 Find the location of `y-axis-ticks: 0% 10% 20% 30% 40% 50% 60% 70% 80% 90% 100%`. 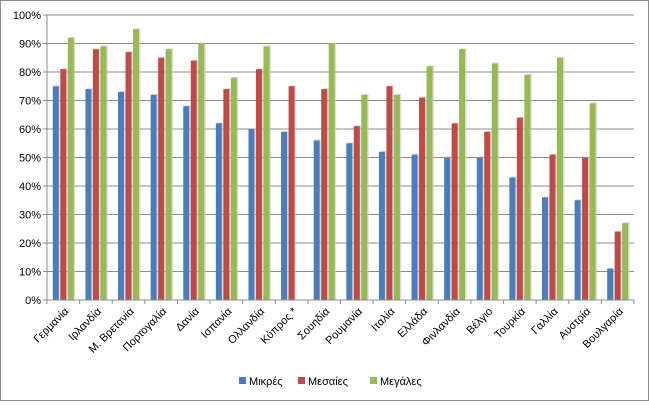

y-axis-ticks: 0% 10% 20% 30% 40% 50% 60% 70% 80% 90% 100% is located at coordinates (30, 158).